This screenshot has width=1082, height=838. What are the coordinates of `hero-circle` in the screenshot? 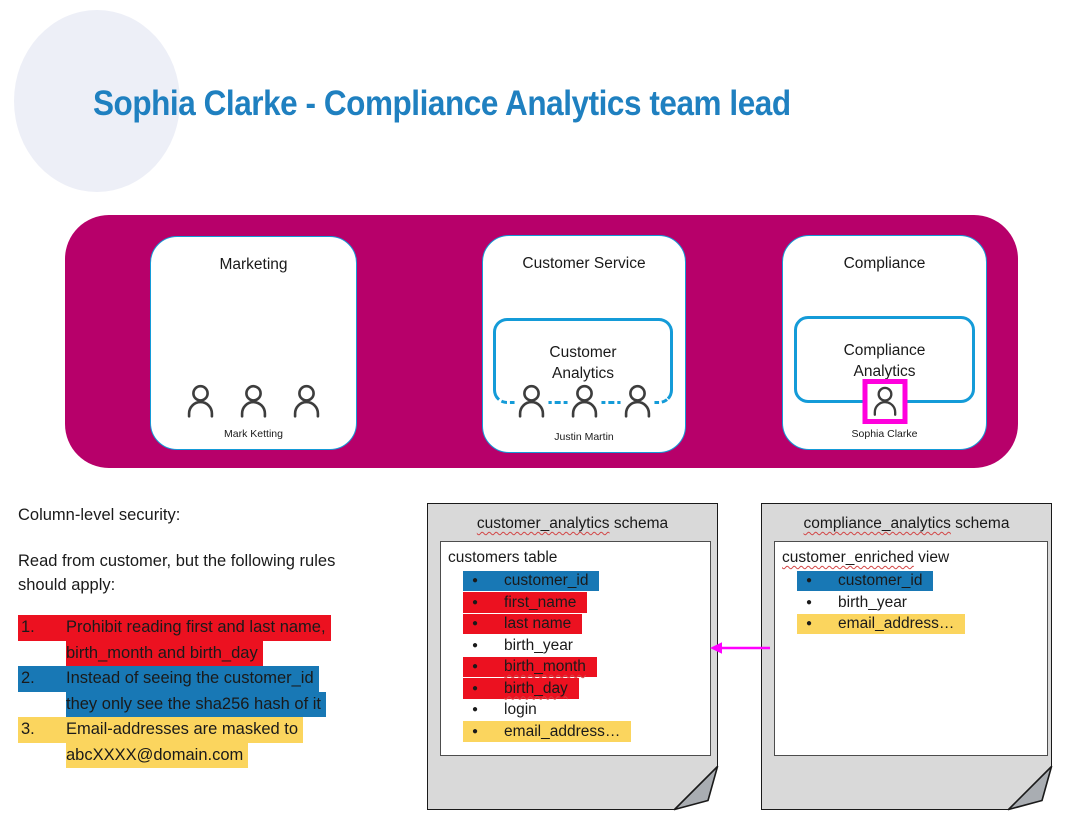 It's located at (97, 101).